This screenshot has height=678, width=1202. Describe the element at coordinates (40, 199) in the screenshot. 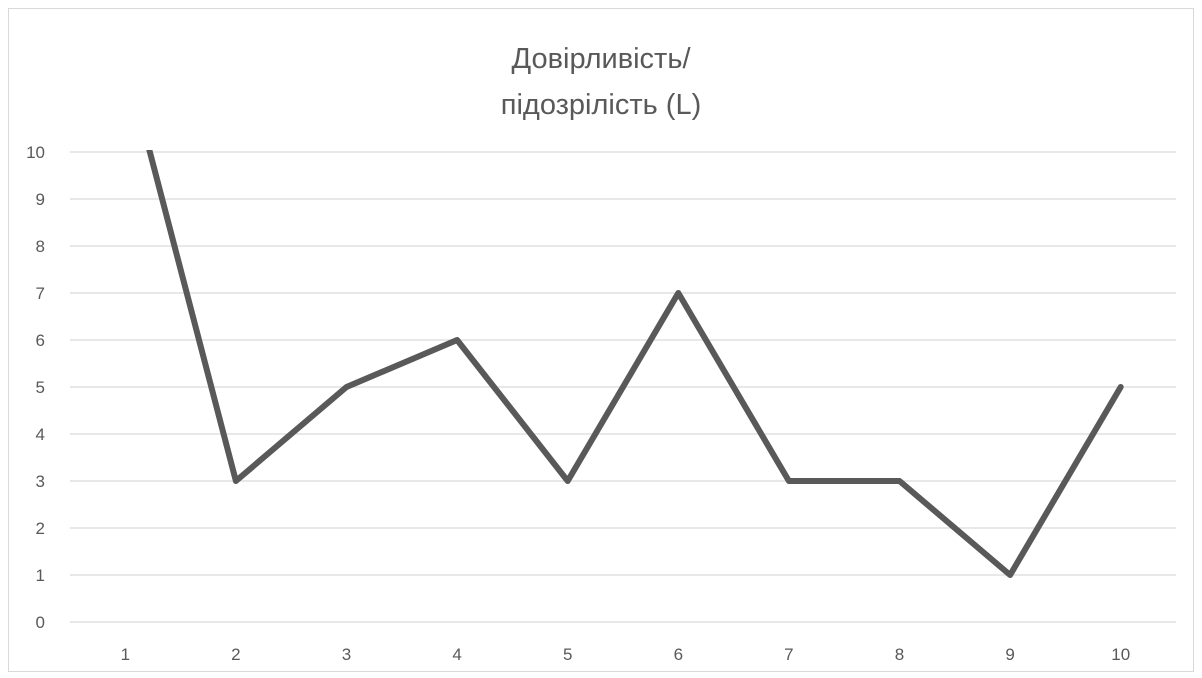

I see `y-tick-label: 9` at that location.